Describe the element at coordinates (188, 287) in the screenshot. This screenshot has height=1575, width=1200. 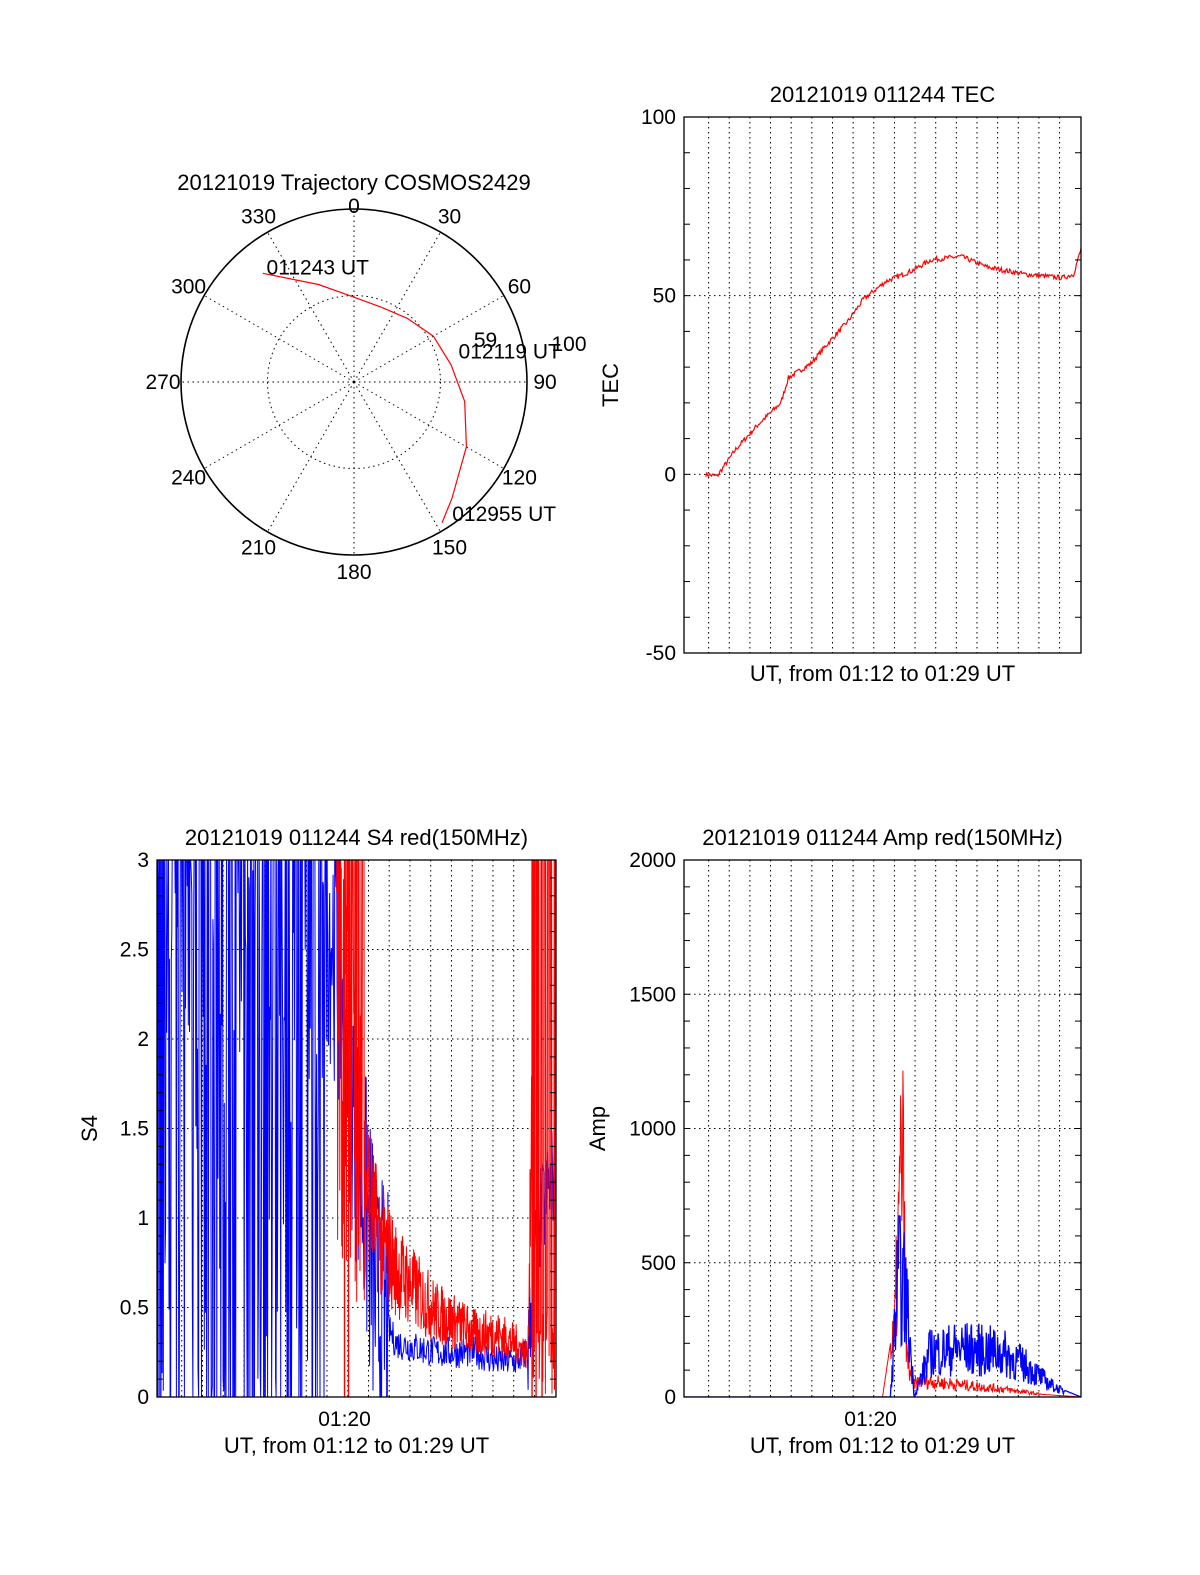
I see `azimuth-label: 300` at that location.